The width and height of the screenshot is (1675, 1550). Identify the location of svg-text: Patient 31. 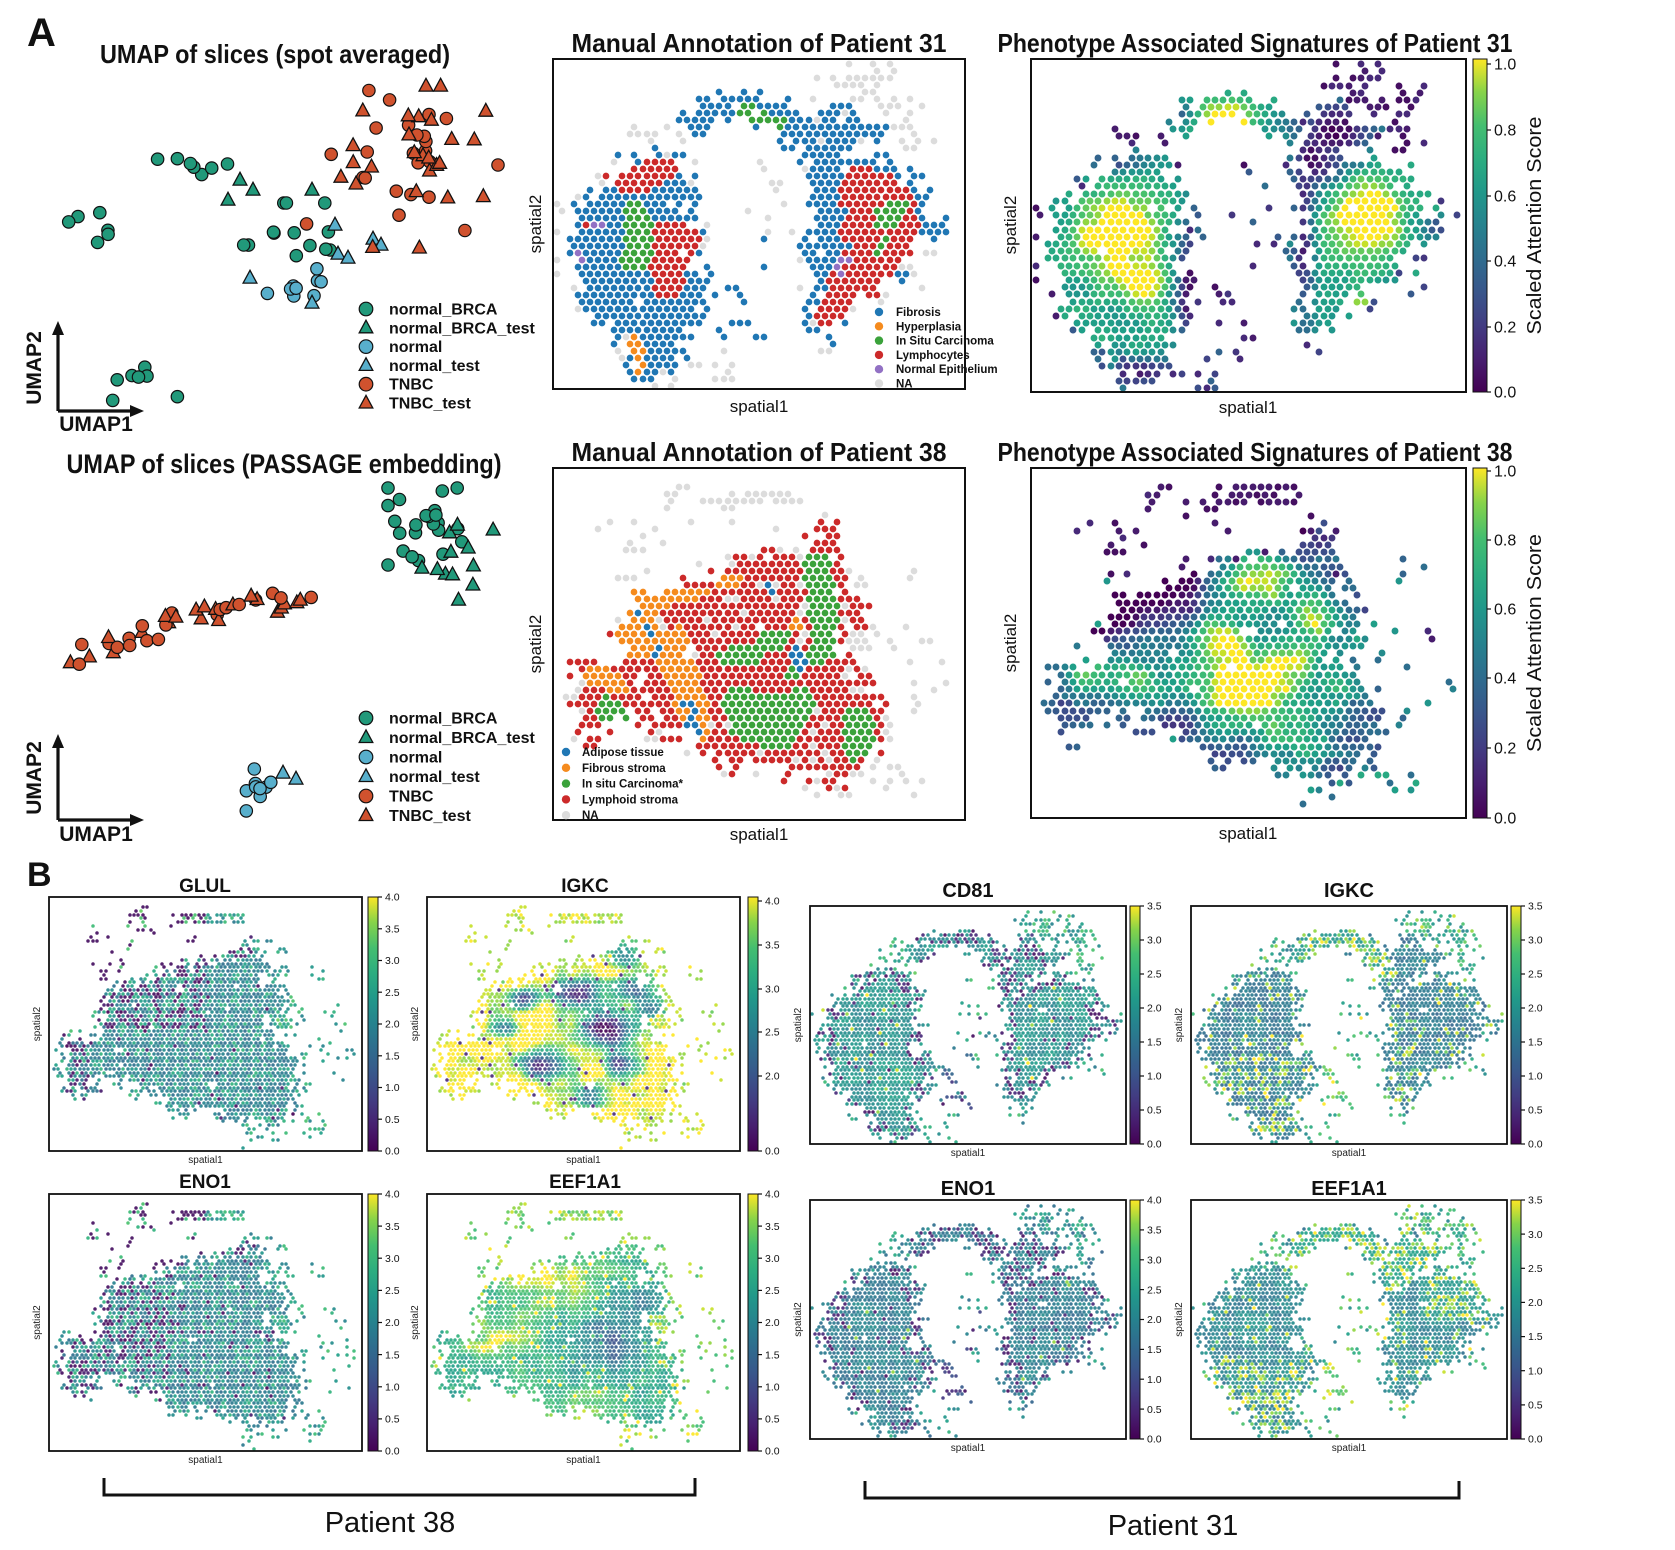
(1173, 1526).